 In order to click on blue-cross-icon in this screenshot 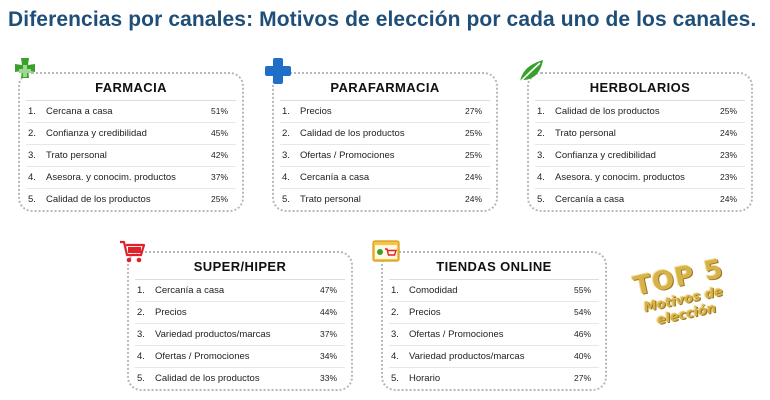, I will do `click(278, 71)`.